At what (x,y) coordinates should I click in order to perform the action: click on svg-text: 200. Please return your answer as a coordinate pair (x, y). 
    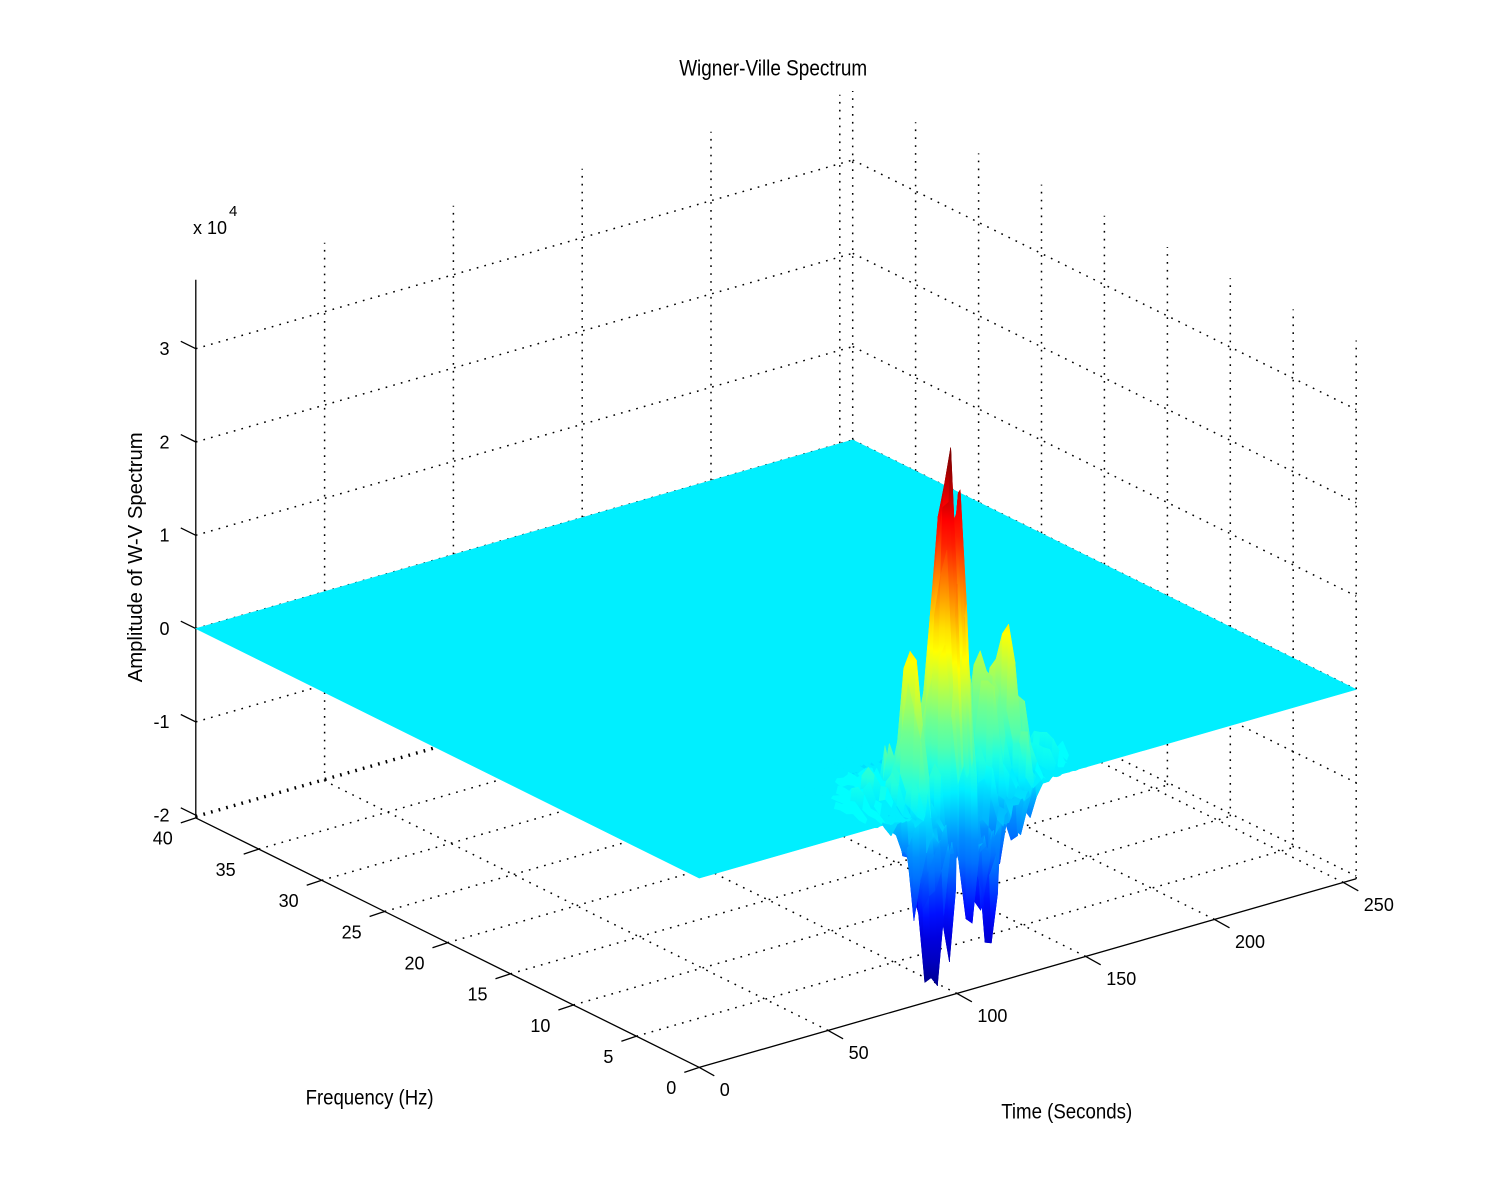
    Looking at the image, I should click on (1250, 942).